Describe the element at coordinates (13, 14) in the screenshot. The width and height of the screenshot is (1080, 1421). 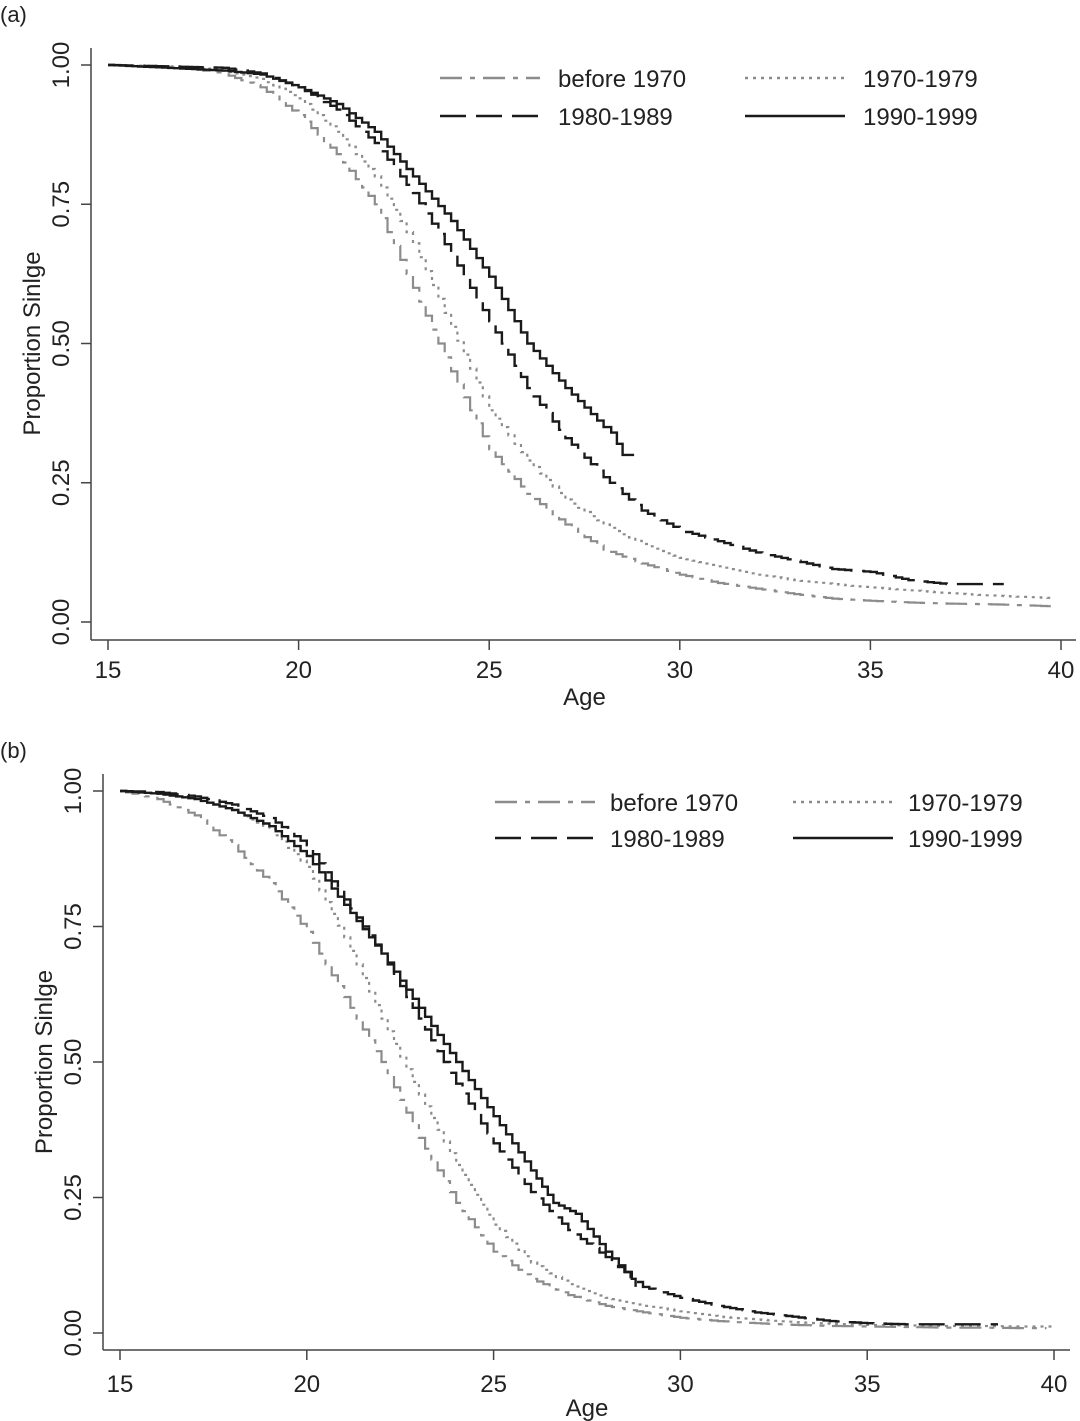
I see `panel-label: (a)` at that location.